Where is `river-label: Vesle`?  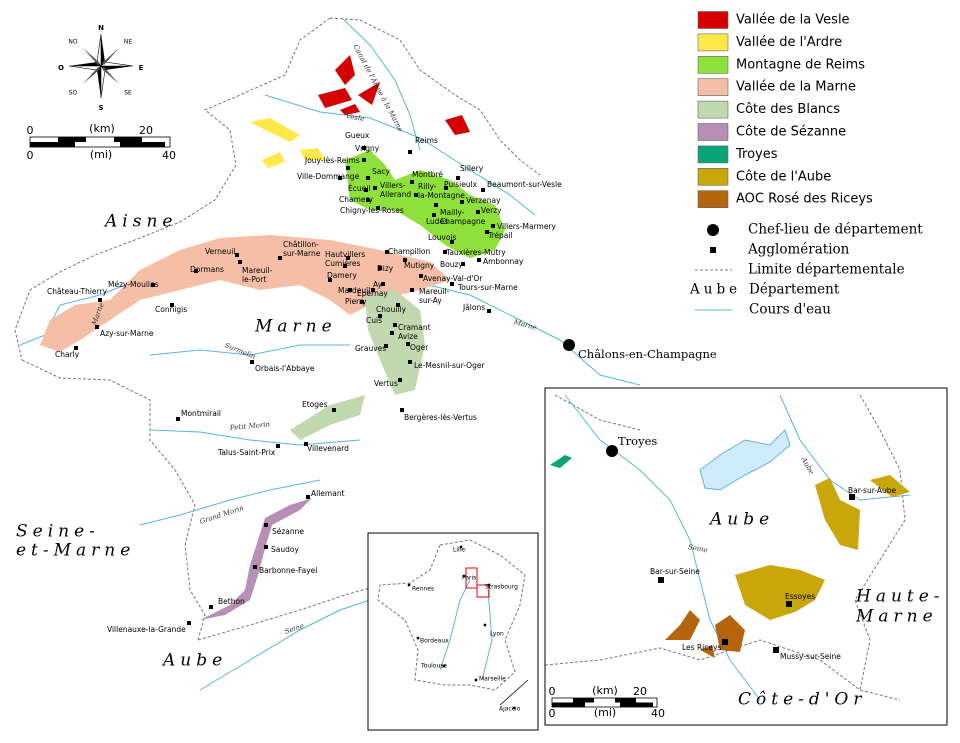
river-label: Vesle is located at coordinates (355, 117).